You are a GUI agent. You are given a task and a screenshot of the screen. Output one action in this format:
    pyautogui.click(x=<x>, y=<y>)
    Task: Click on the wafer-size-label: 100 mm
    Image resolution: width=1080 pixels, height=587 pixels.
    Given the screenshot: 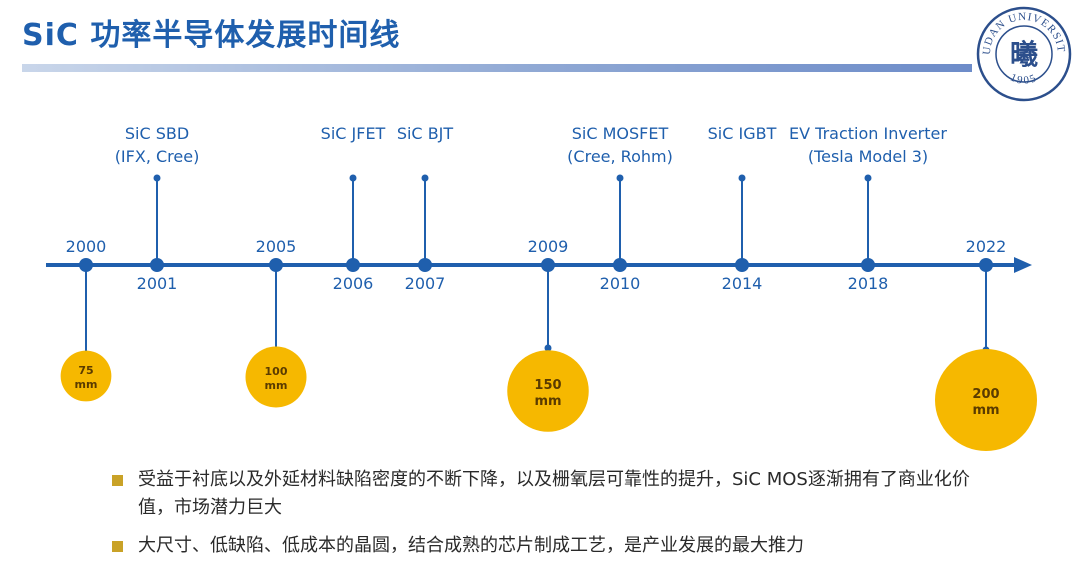 What is the action you would take?
    pyautogui.click(x=276, y=378)
    